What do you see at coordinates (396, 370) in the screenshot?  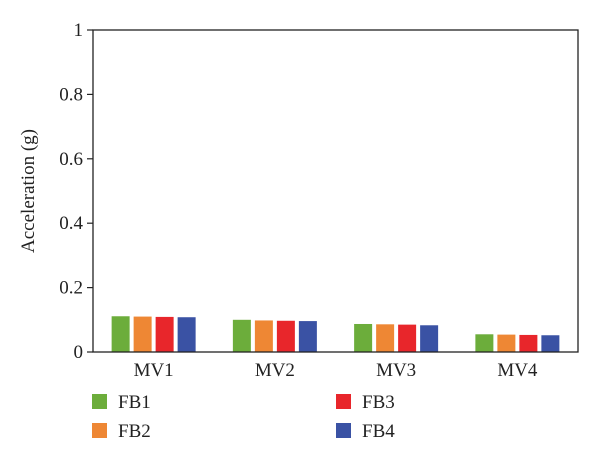 I see `x-category-label: MV3` at bounding box center [396, 370].